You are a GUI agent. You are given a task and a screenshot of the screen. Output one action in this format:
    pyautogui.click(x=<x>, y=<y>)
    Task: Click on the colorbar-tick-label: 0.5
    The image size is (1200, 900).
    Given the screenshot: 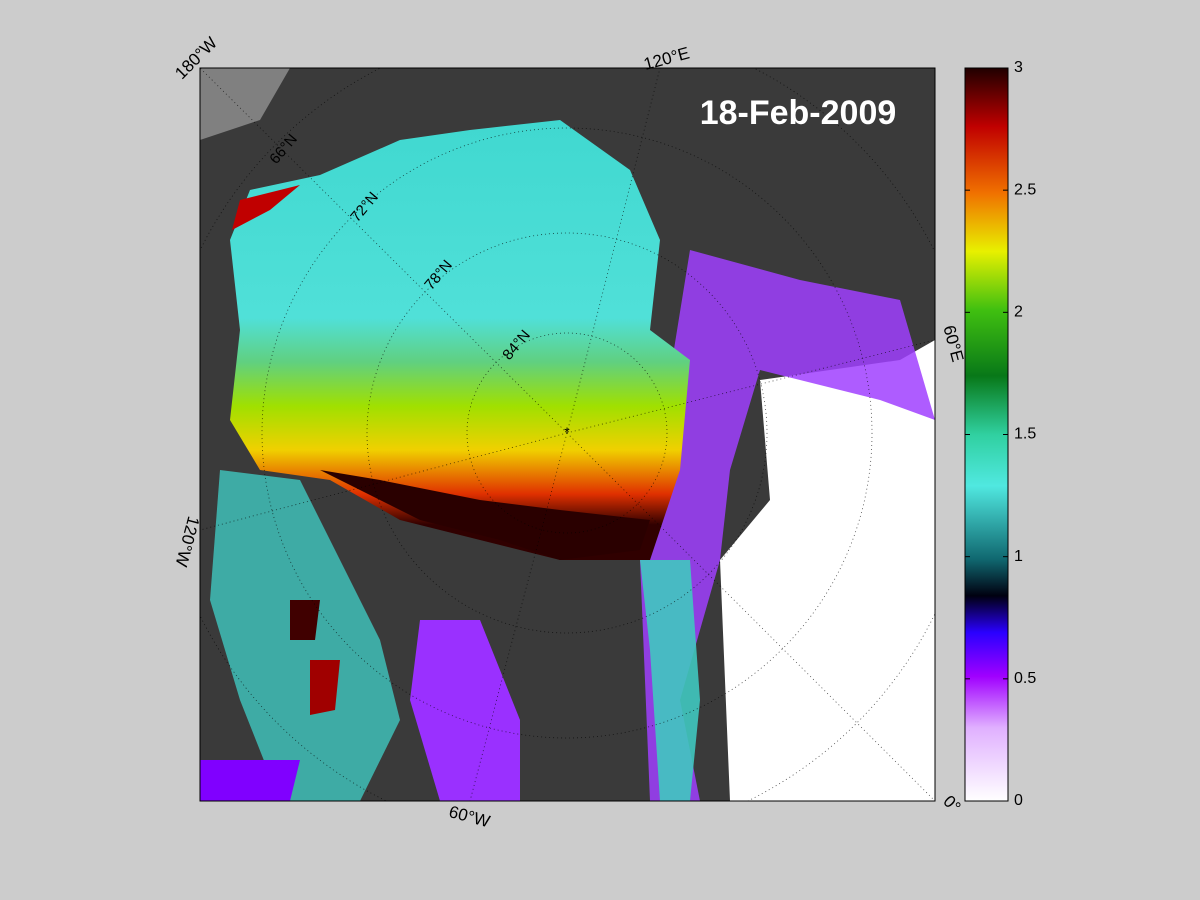 What is the action you would take?
    pyautogui.click(x=1025, y=678)
    